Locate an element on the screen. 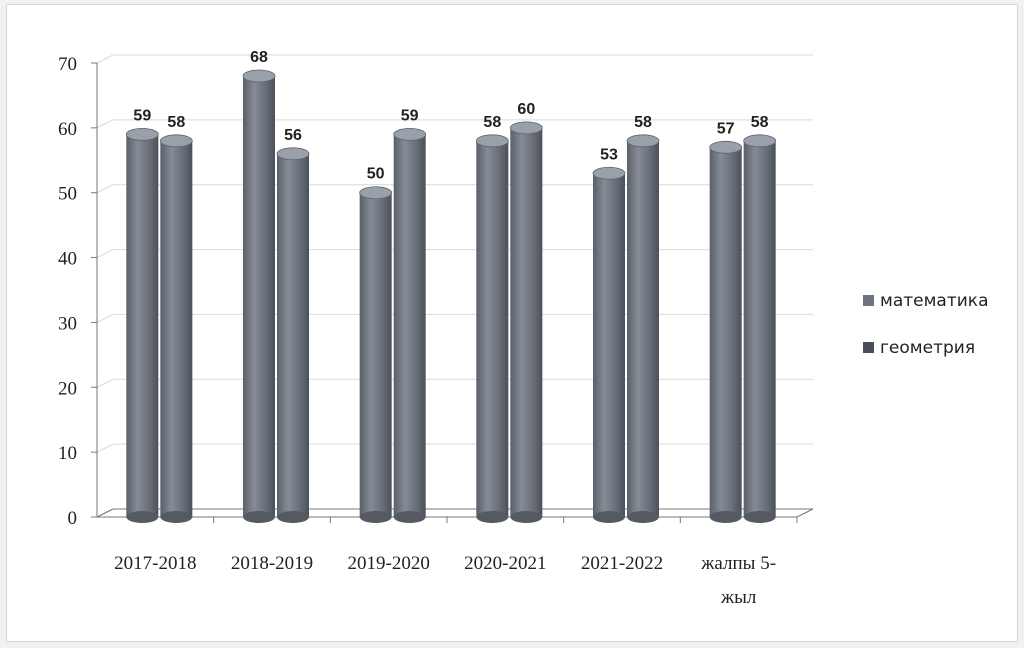  x-tick-label: 2019-2020 is located at coordinates (389, 563).